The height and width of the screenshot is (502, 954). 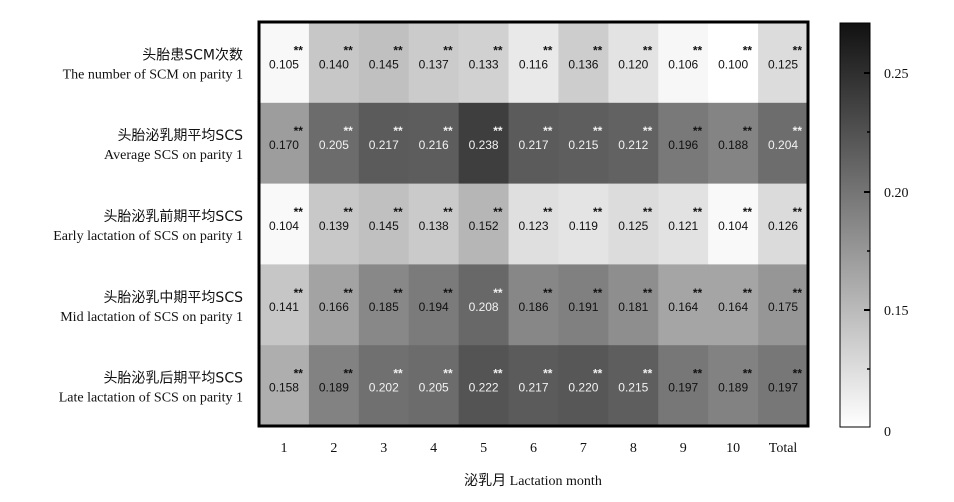 I want to click on x-tick-label: 3, so click(x=383, y=448).